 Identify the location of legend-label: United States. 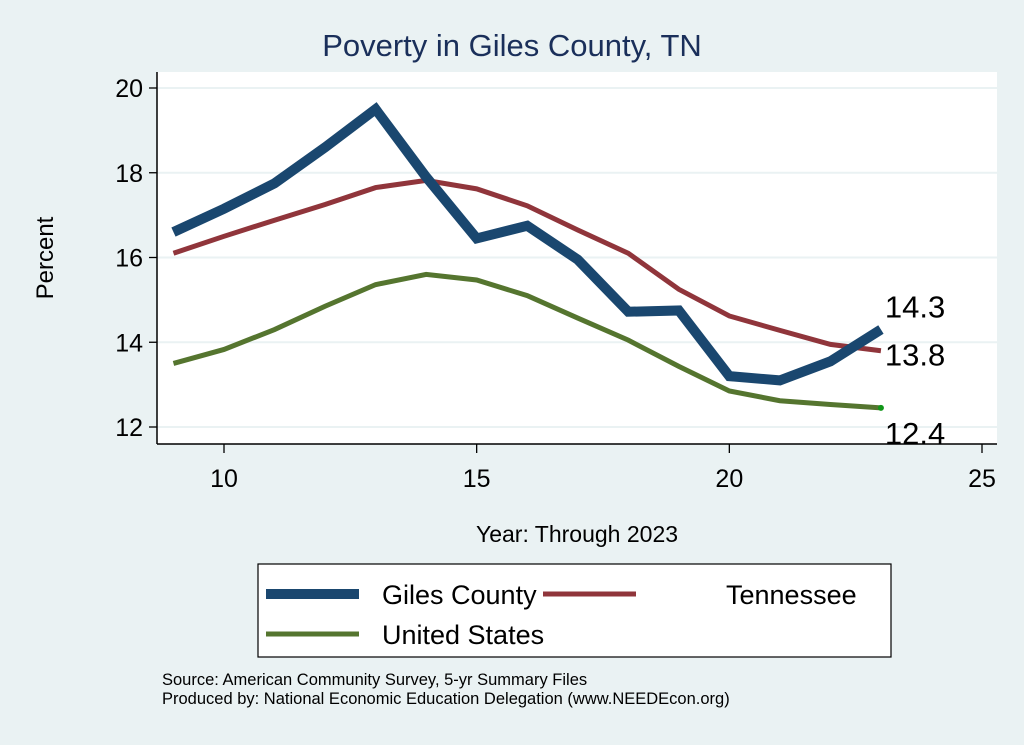
(463, 635).